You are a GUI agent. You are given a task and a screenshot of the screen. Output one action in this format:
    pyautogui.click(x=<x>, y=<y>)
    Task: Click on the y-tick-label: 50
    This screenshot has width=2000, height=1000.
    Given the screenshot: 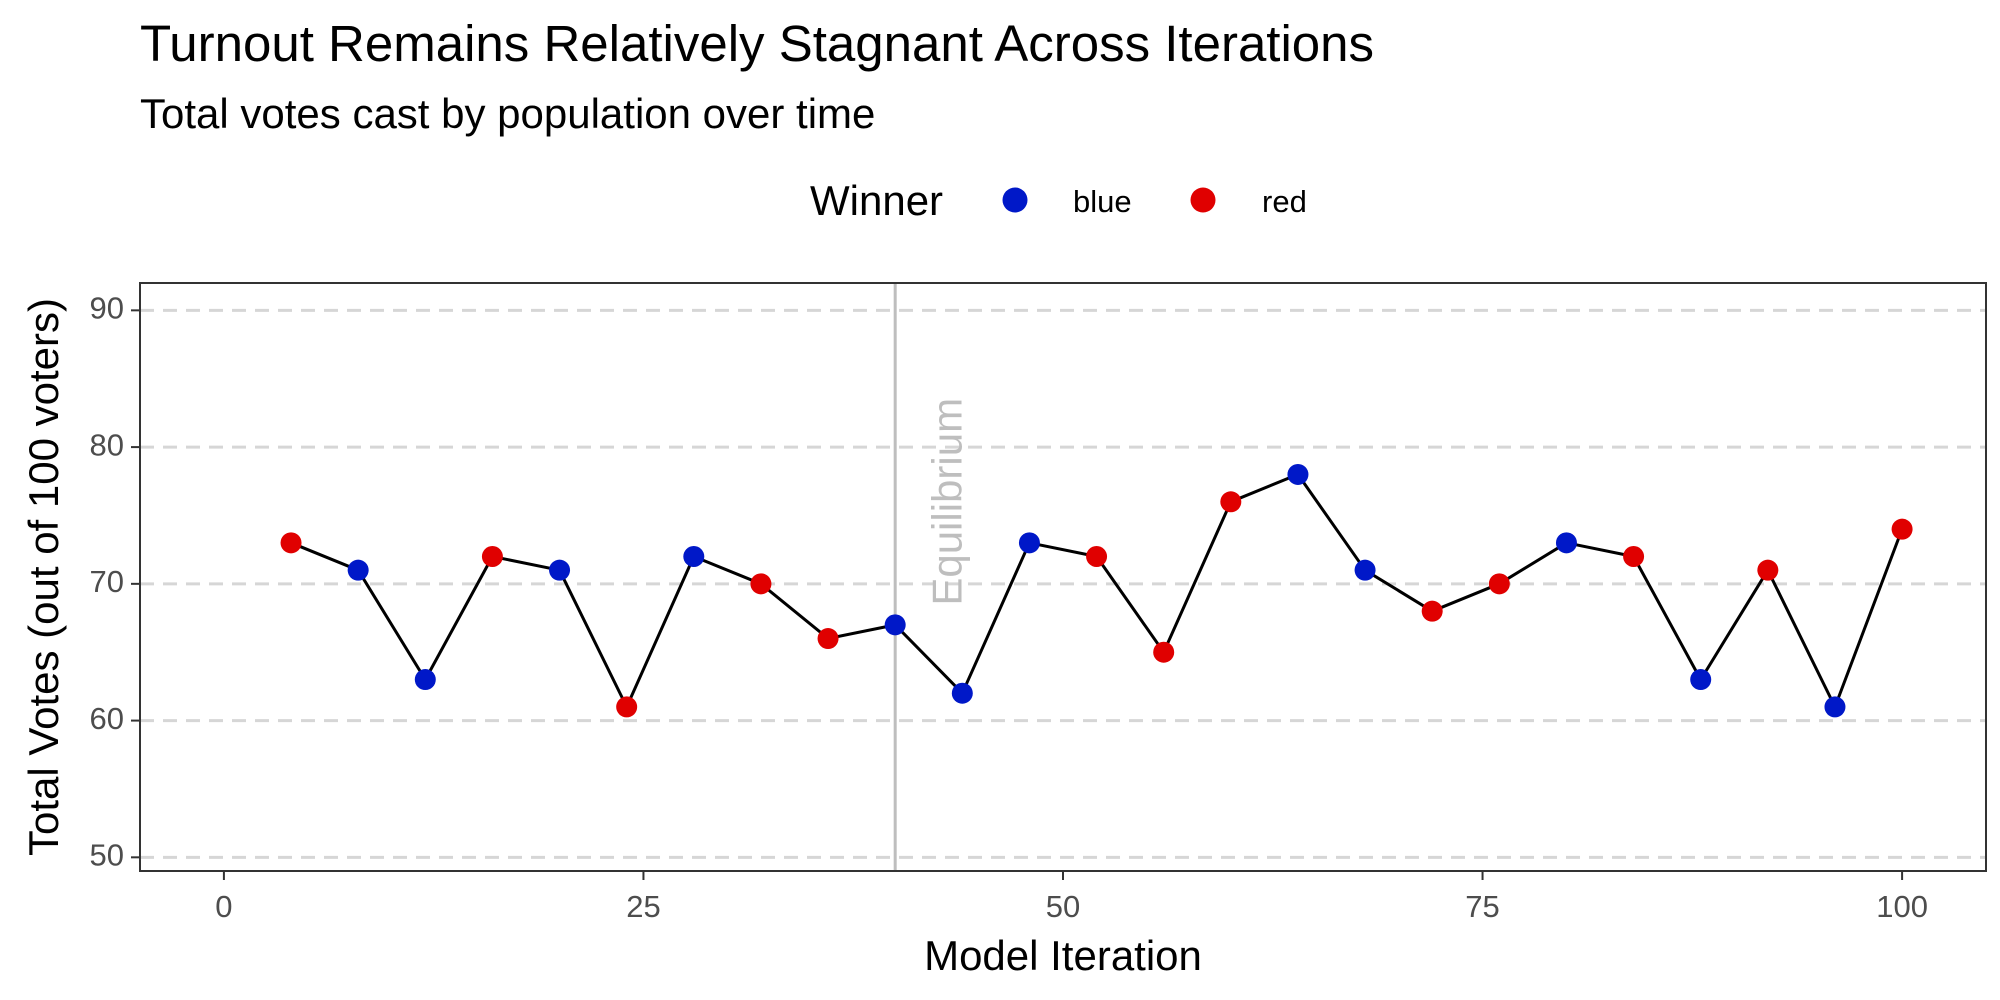 What is the action you would take?
    pyautogui.click(x=107, y=855)
    